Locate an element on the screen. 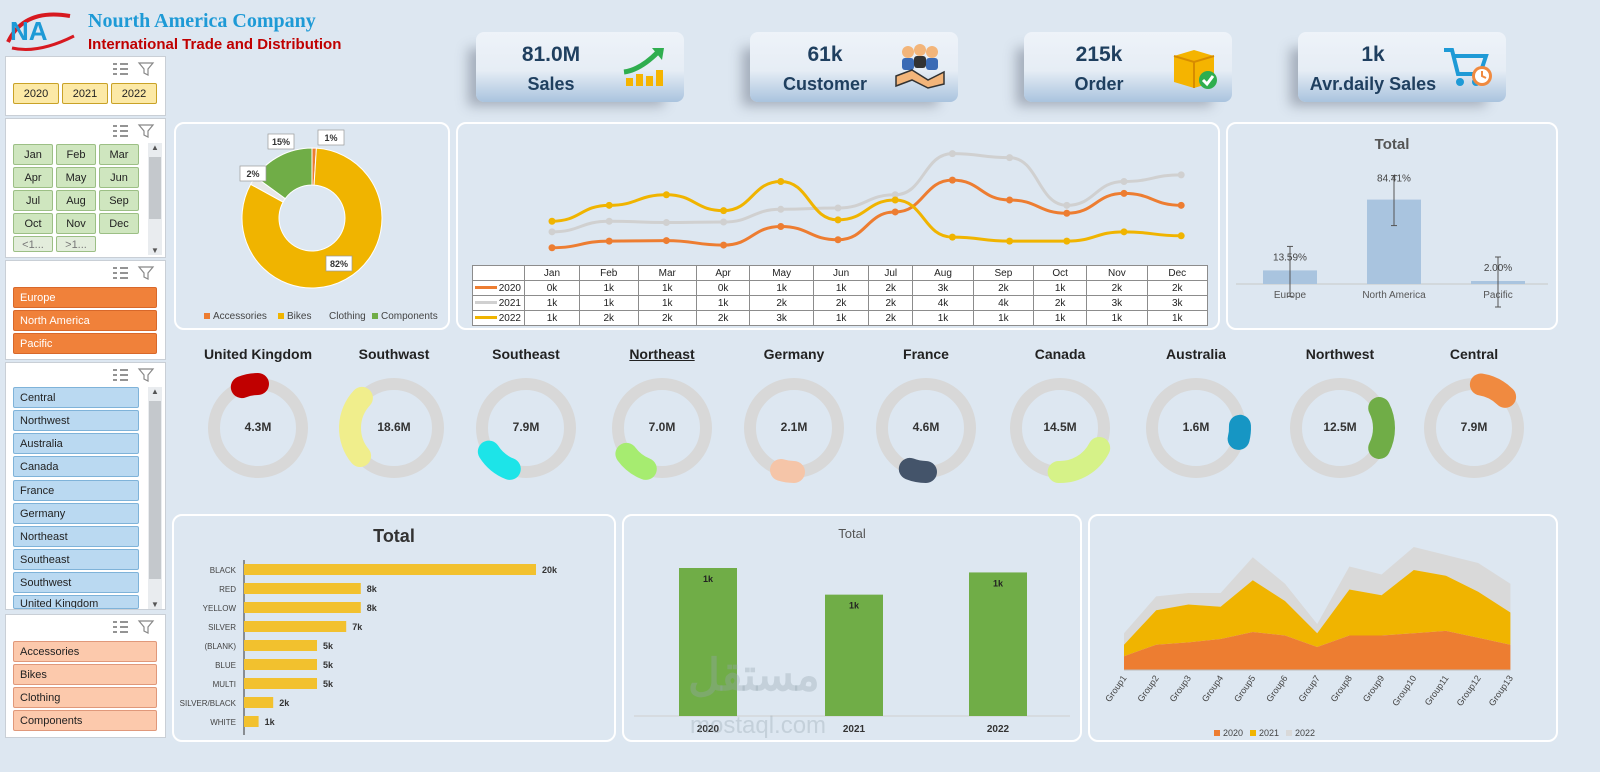  category-label: Group13 is located at coordinates (1501, 690).